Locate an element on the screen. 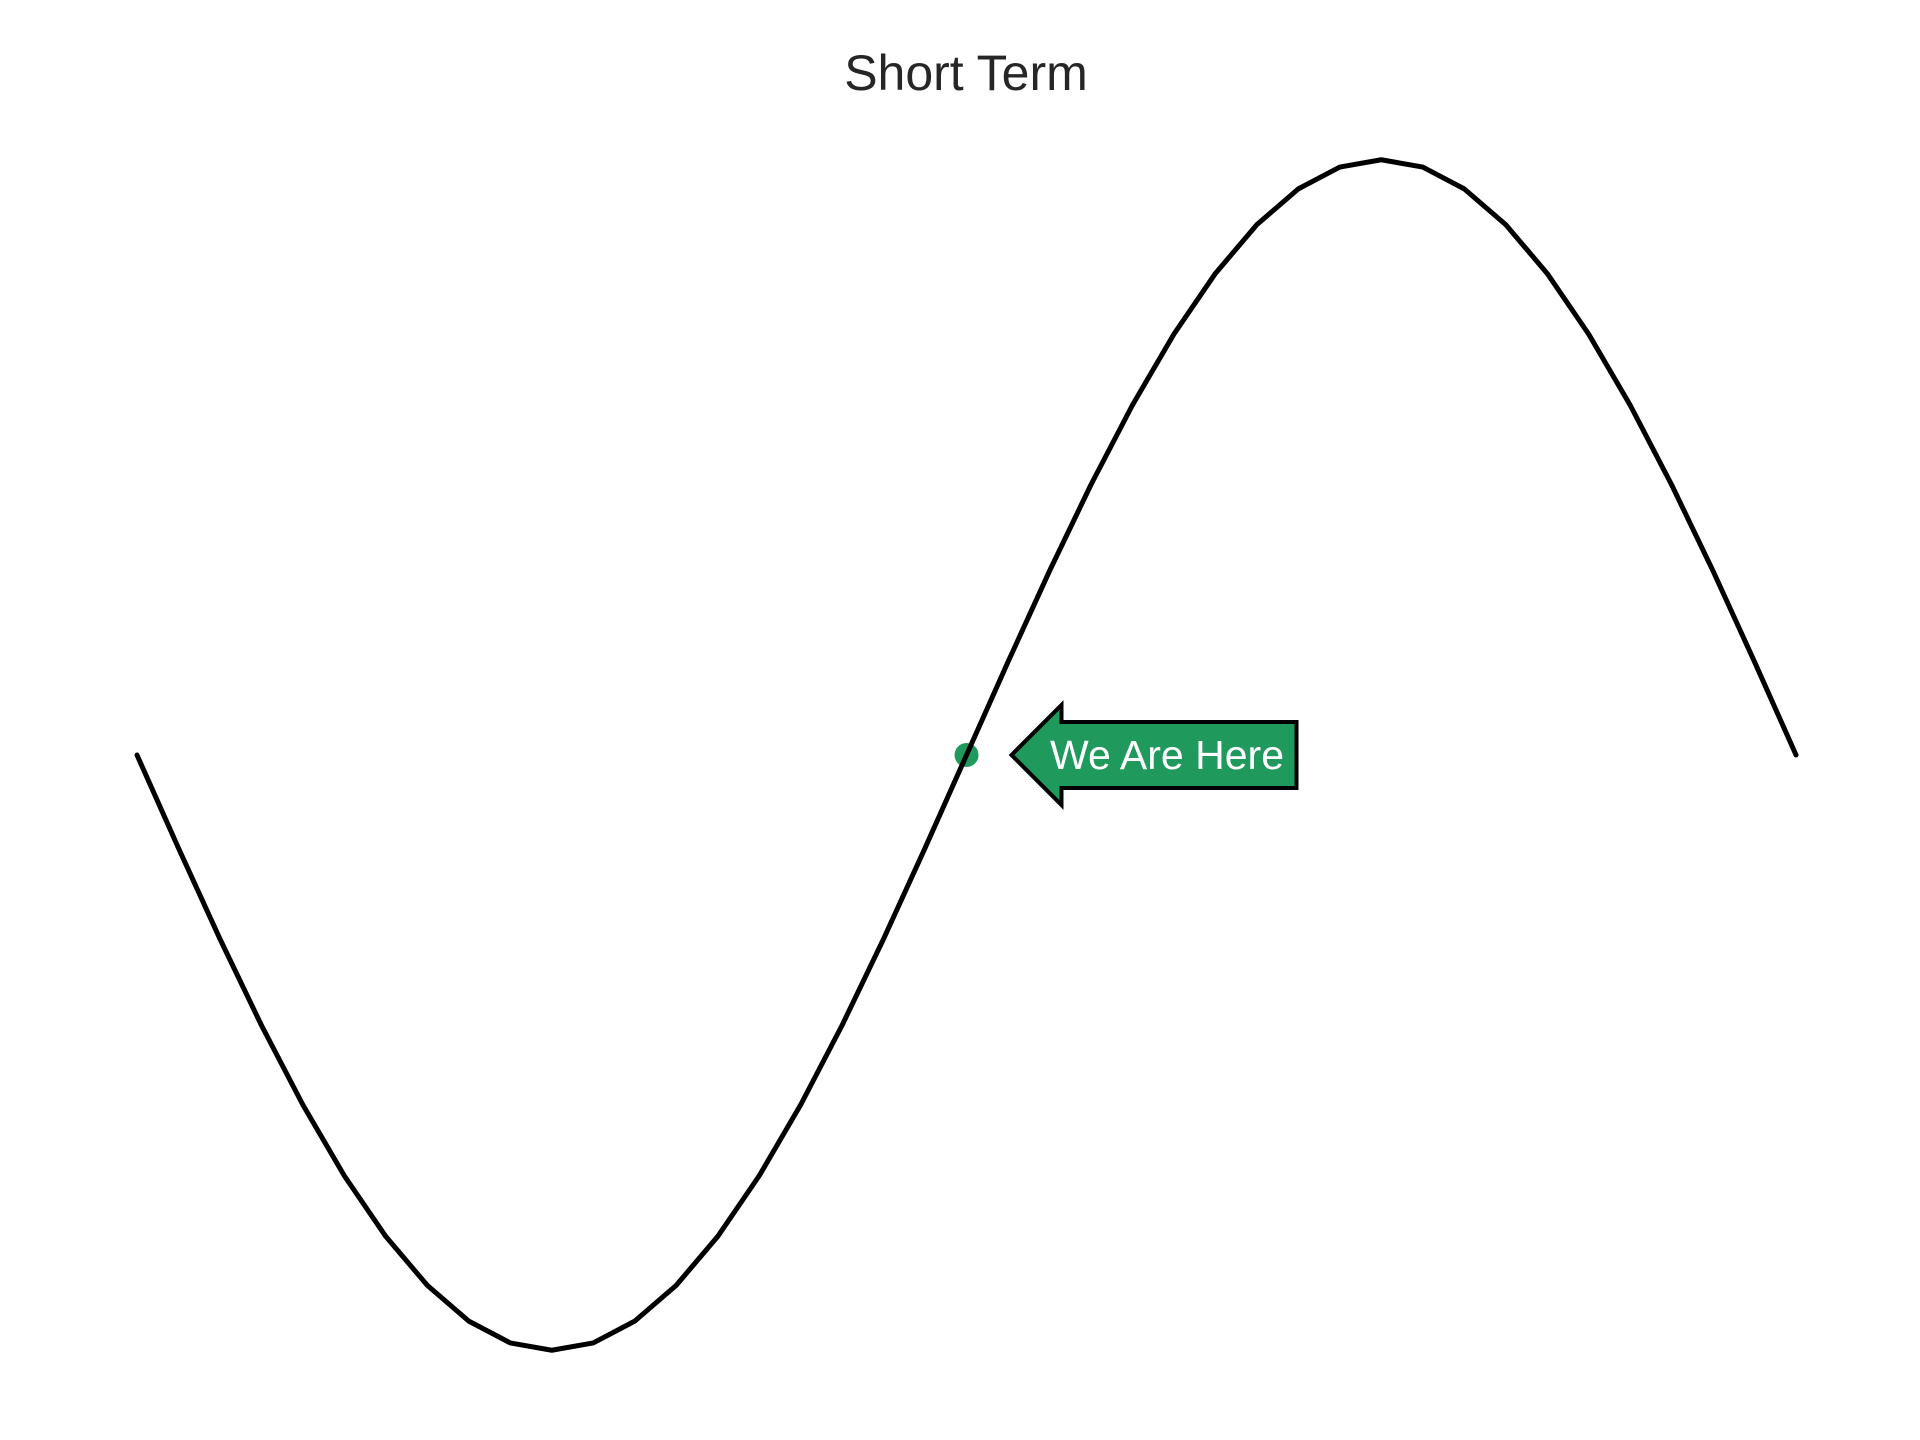 The width and height of the screenshot is (1920, 1440). annotation-layer: We Are Here is located at coordinates (1153, 755).